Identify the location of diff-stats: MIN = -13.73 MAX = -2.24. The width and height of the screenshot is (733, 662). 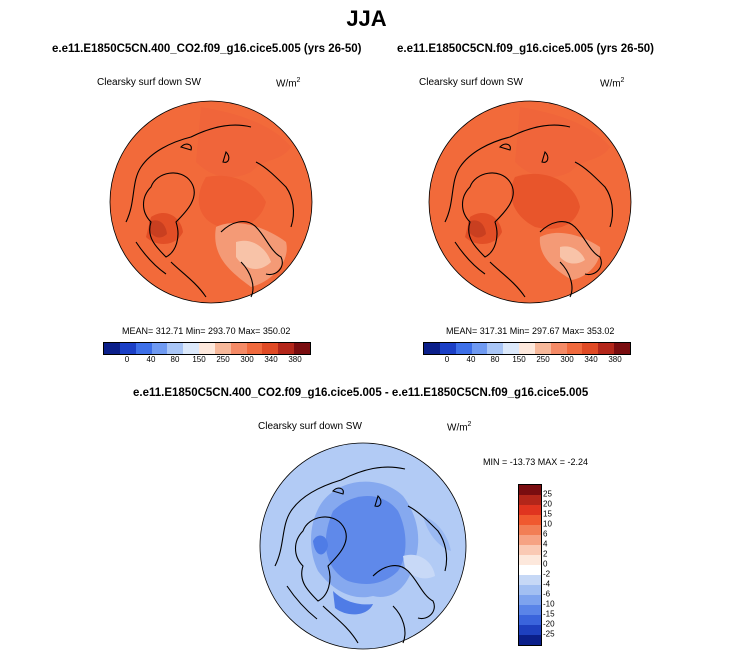
(536, 462).